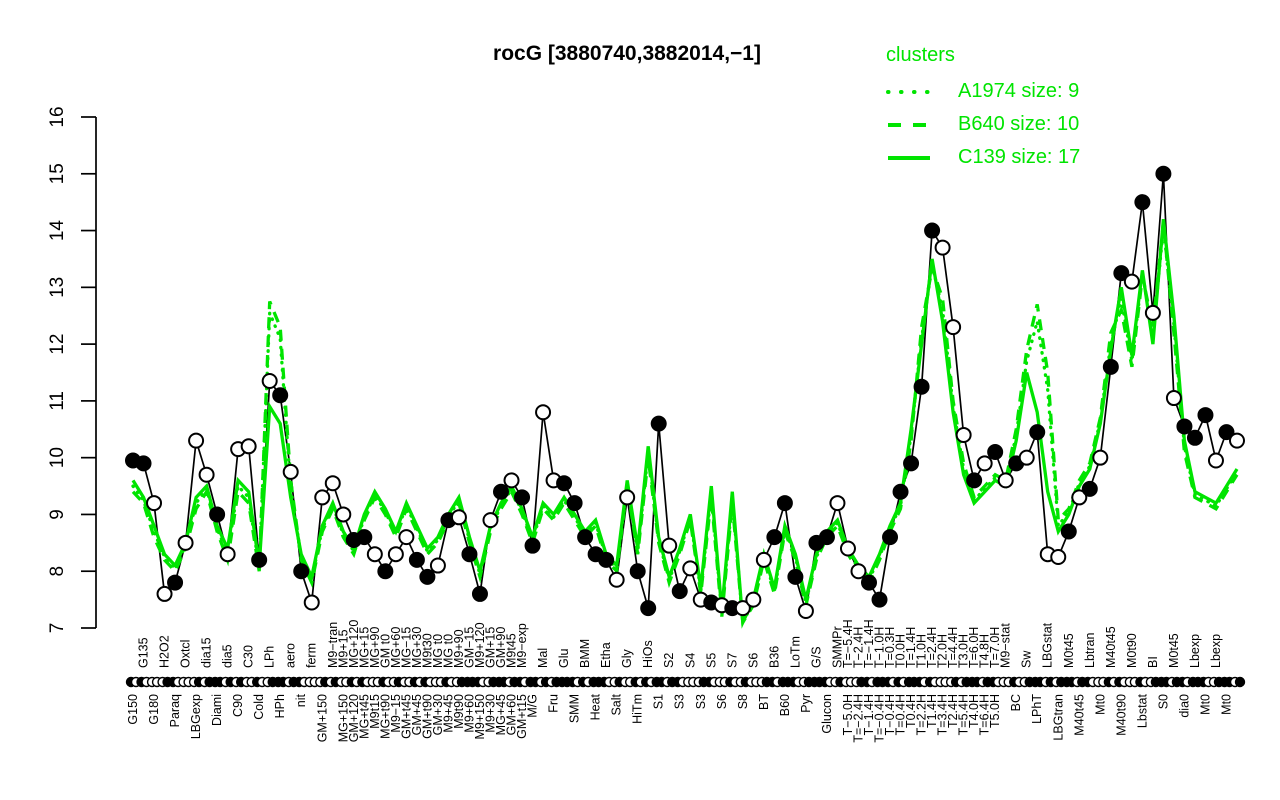  What do you see at coordinates (995, 711) in the screenshot?
I see `condition-label: T5.0H` at bounding box center [995, 711].